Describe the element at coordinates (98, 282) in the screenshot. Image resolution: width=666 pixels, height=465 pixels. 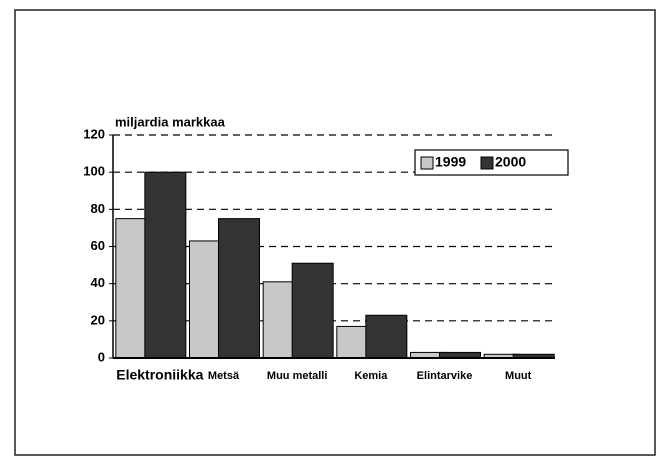
I see `y-tick-label: 40` at that location.